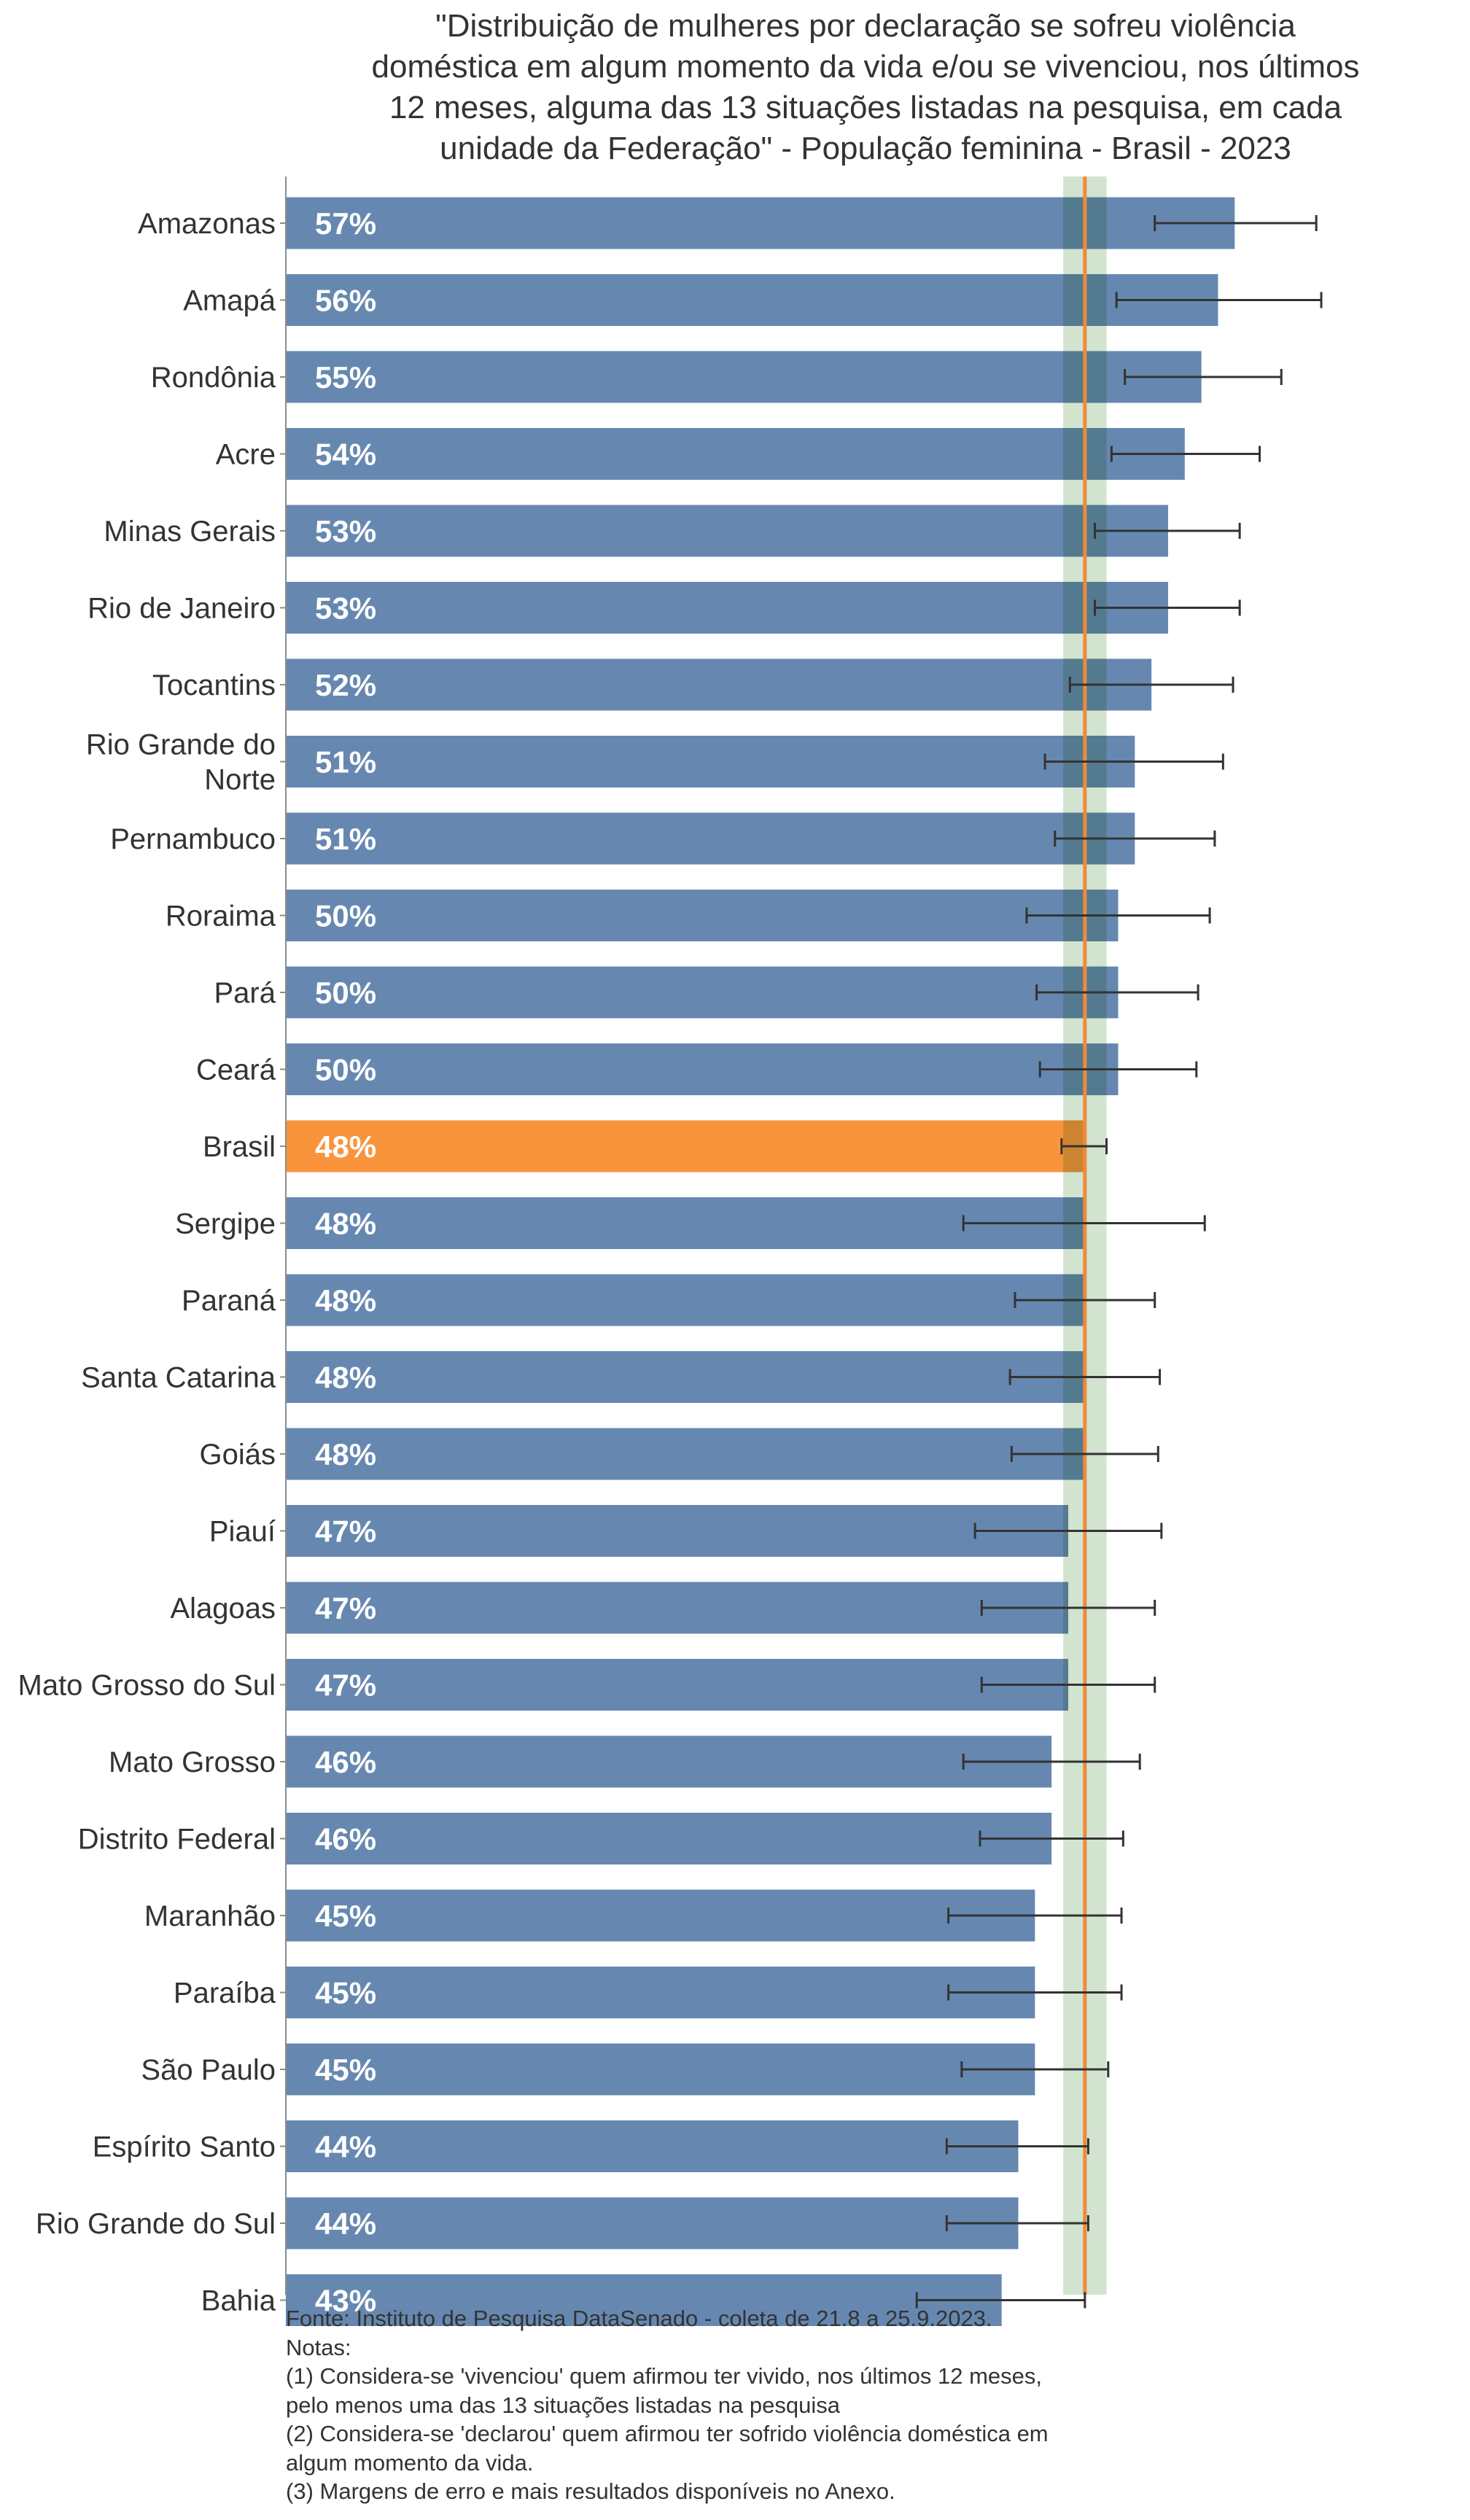  What do you see at coordinates (190, 532) in the screenshot?
I see `category-label: Minas Gerais` at bounding box center [190, 532].